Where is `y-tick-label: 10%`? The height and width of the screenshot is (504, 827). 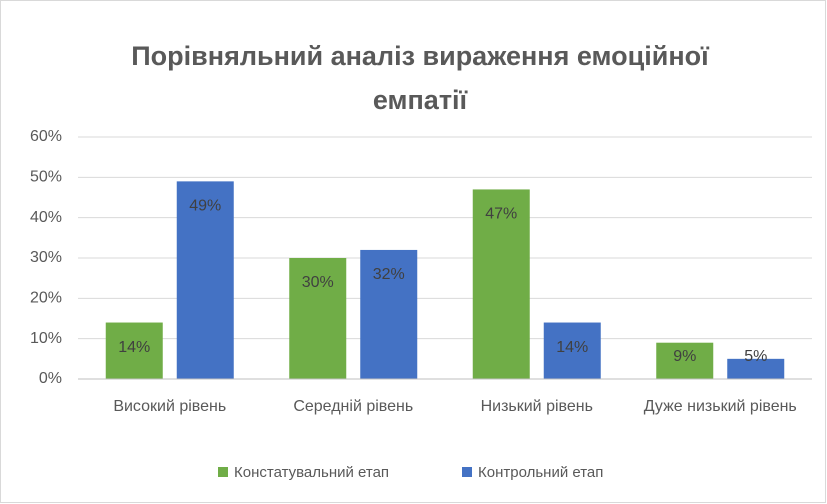 y-tick-label: 10% is located at coordinates (46, 338).